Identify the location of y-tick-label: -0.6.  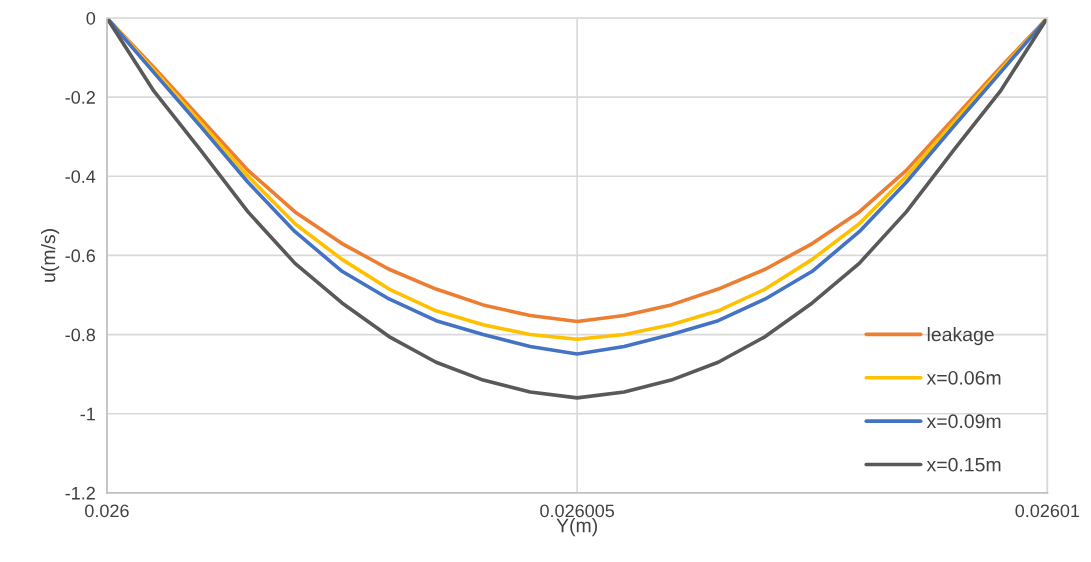
(80, 256).